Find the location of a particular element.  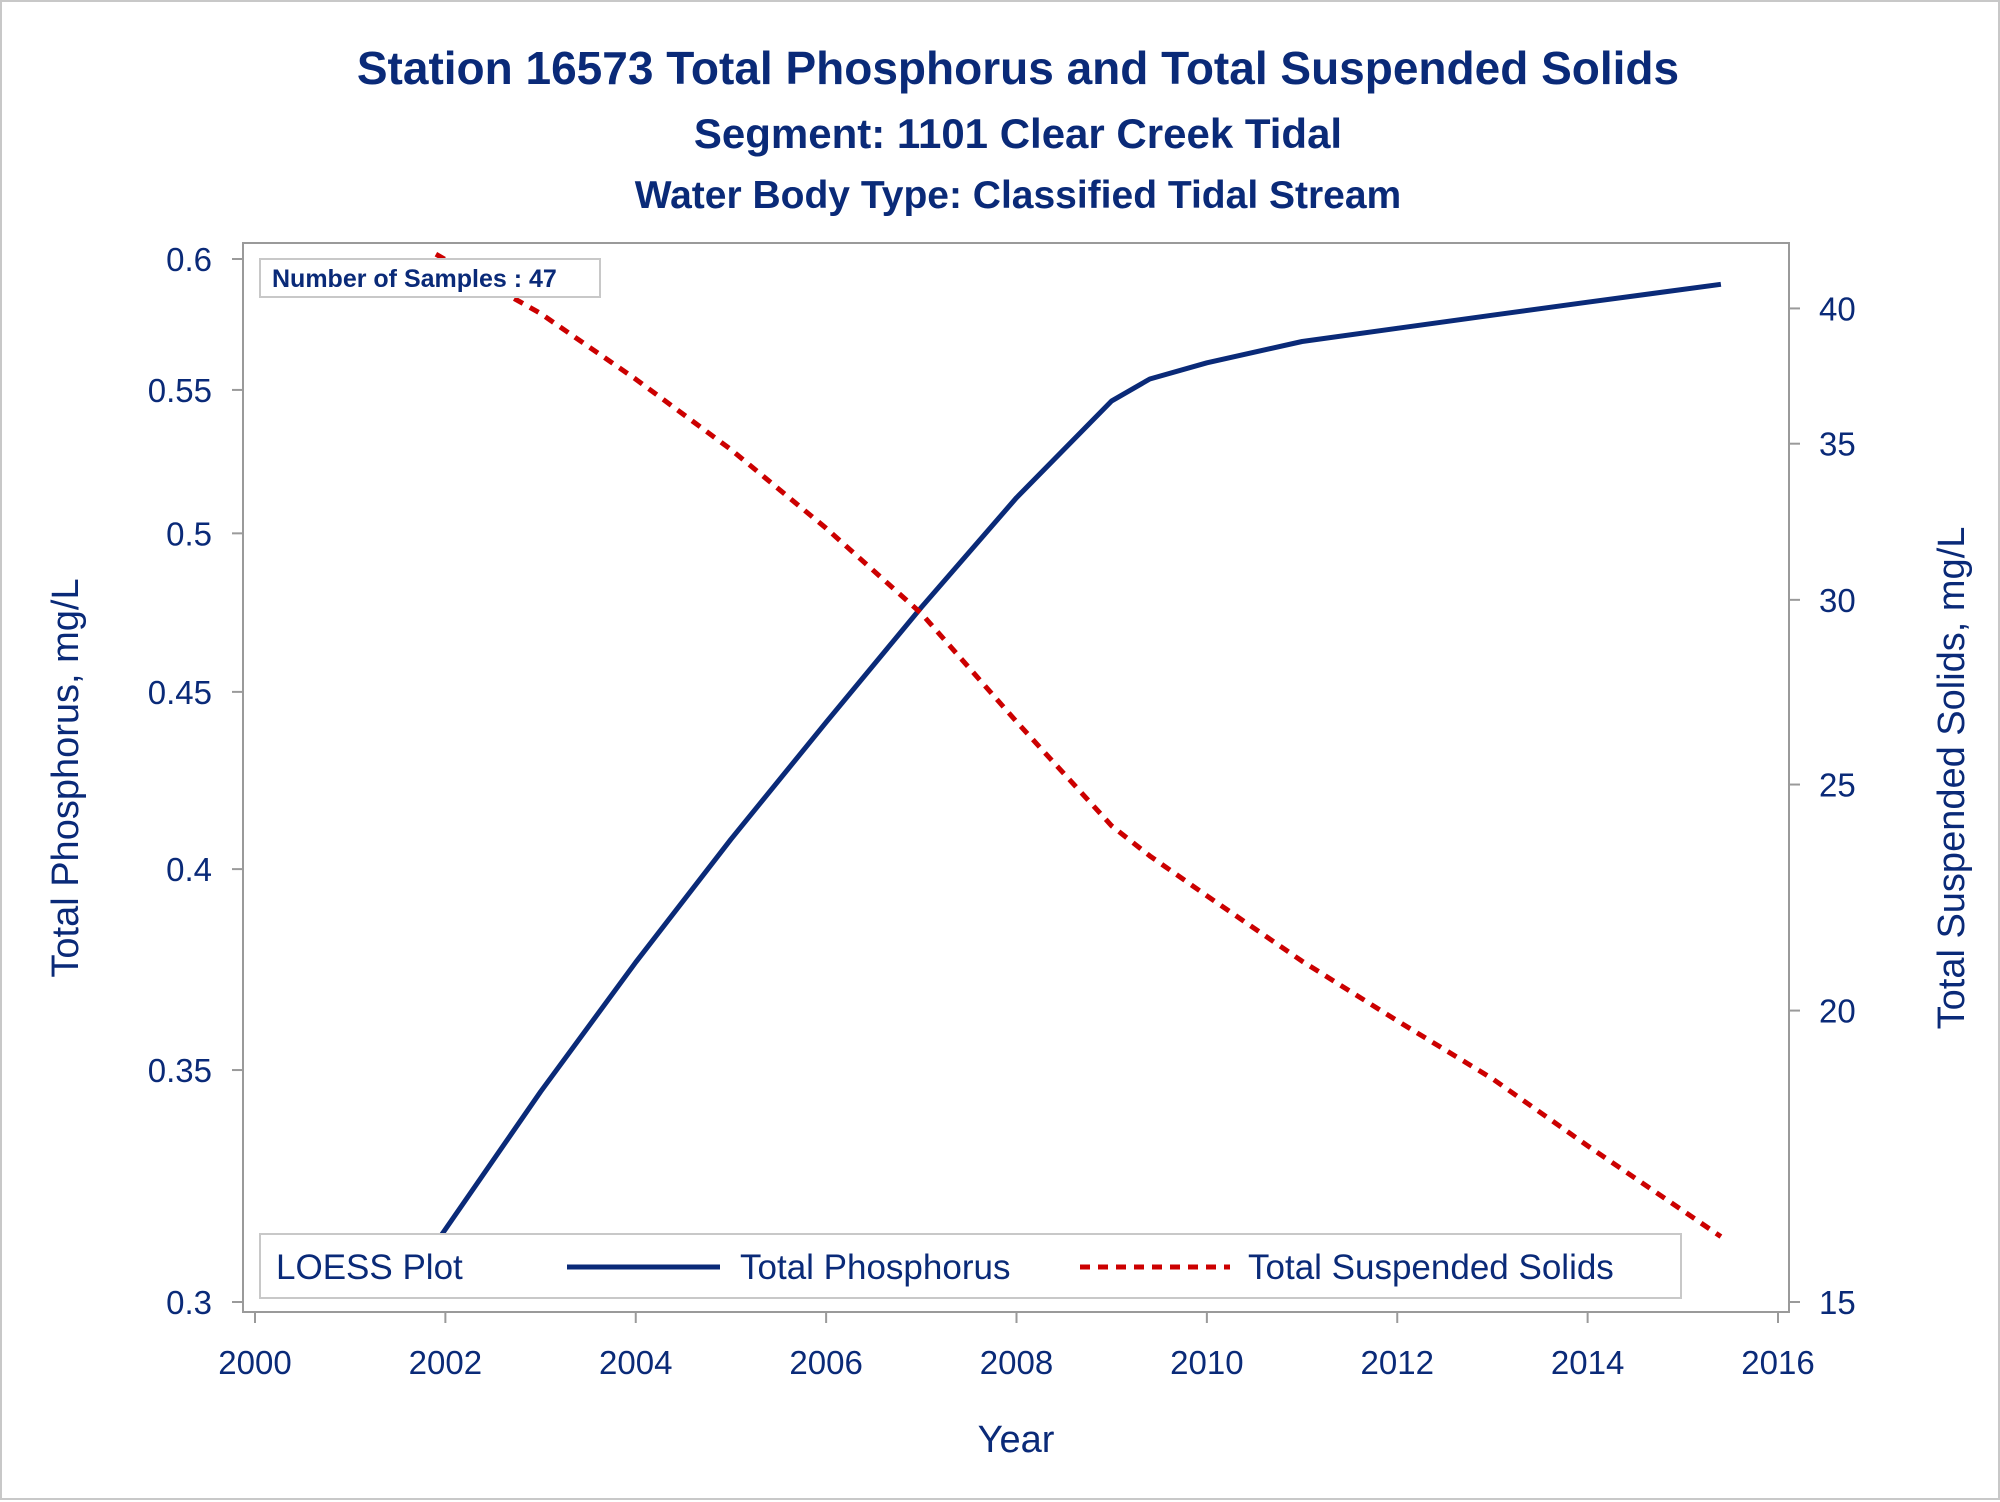

y2-axis-label: Total Suspended Solids, mg/L is located at coordinates (1952, 778).